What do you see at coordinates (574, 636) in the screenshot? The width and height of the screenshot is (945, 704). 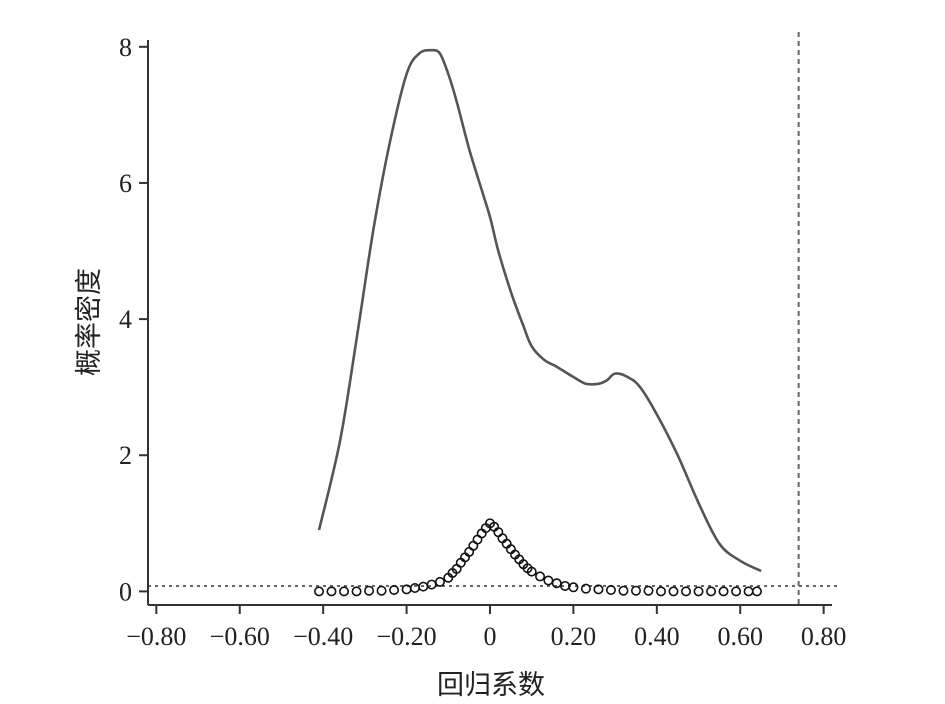 I see `x-tick-label: 0.20` at bounding box center [574, 636].